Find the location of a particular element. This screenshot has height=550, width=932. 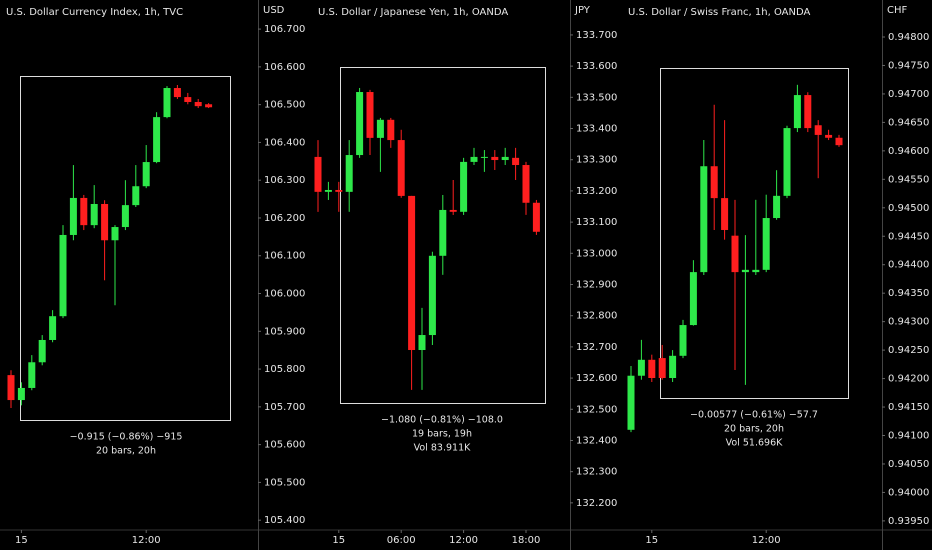

y-tick-label: 133.400 is located at coordinates (596, 129).